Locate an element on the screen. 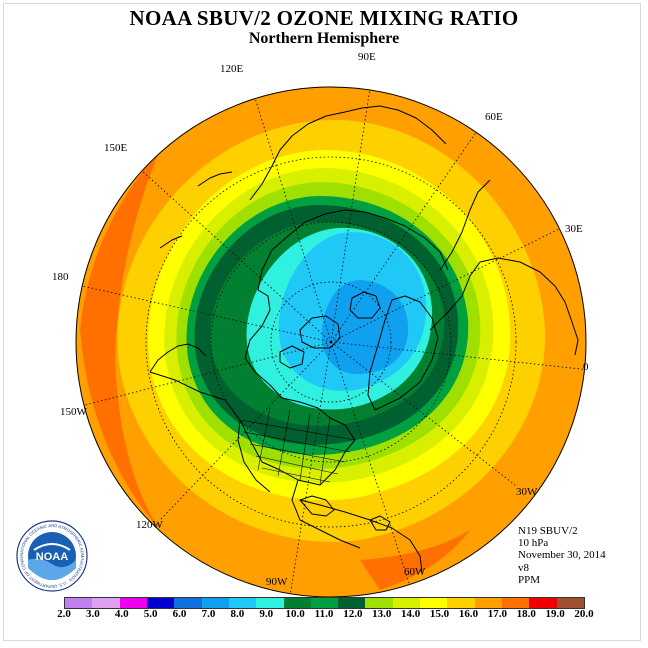 This screenshot has height=648, width=648. lon-label-90w: 90W is located at coordinates (277, 582).